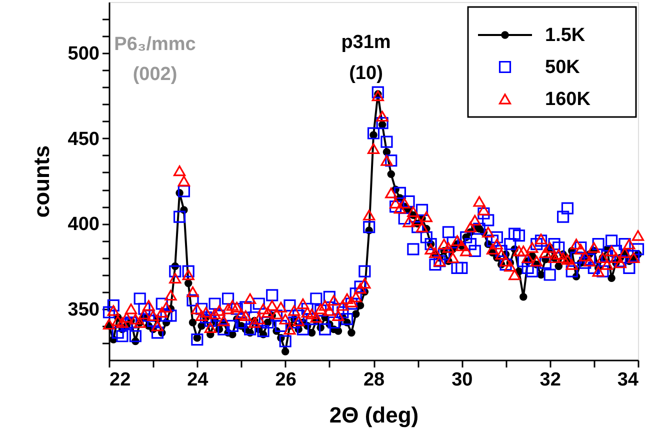  What do you see at coordinates (374, 380) in the screenshot?
I see `x-tick-label: 28` at bounding box center [374, 380].